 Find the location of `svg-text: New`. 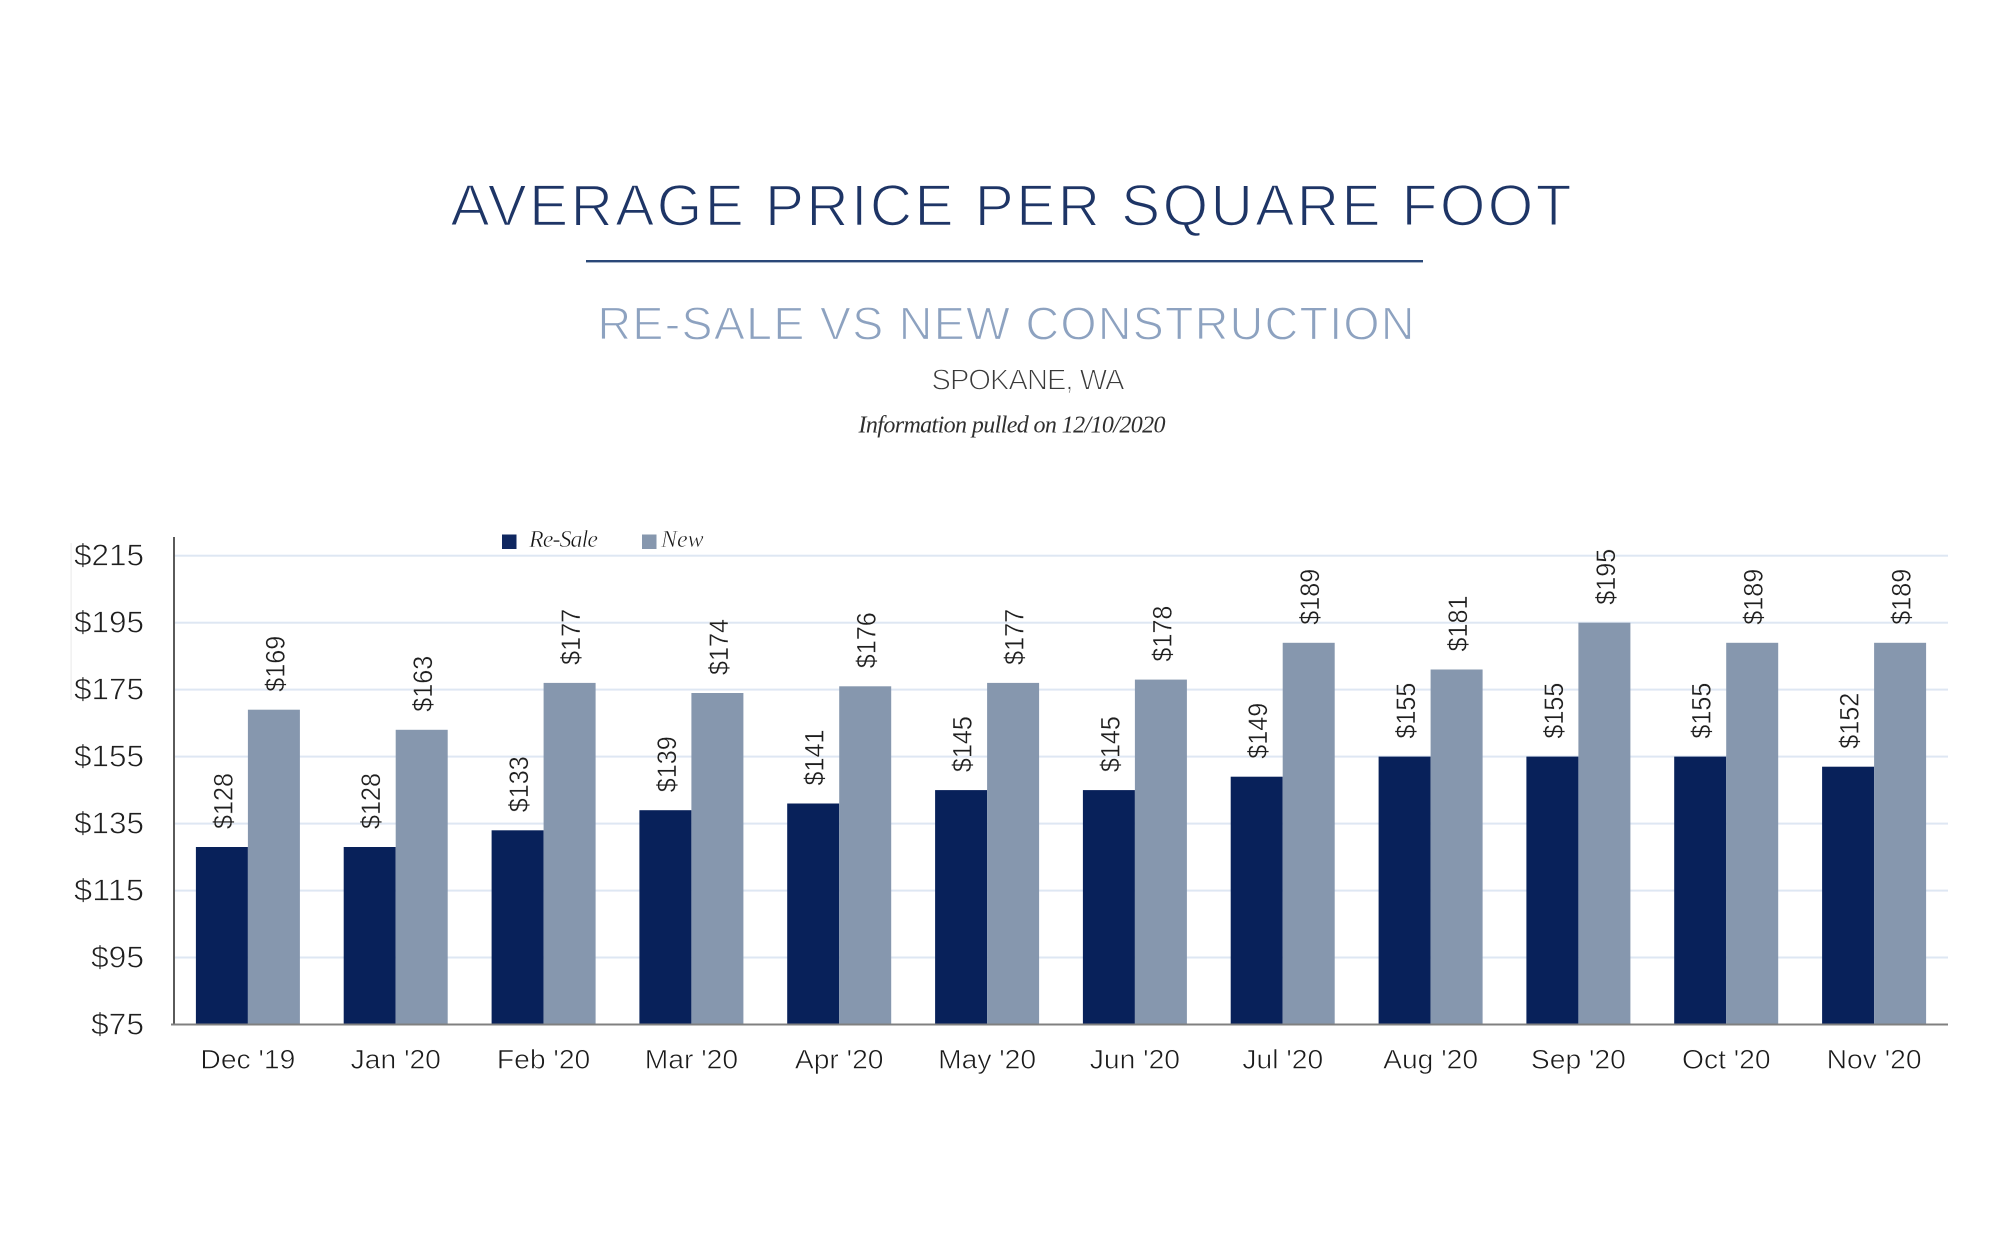

svg-text: New is located at coordinates (682, 540).